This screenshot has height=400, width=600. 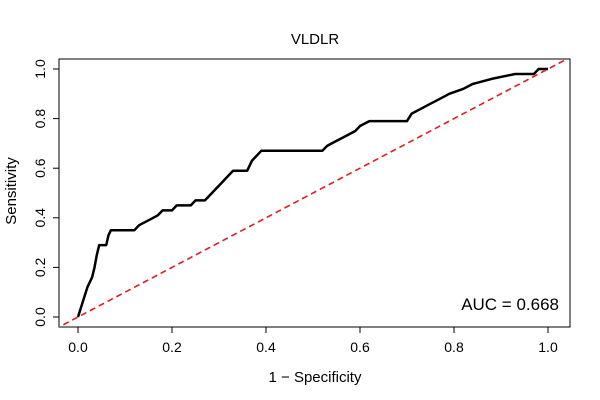 I want to click on y-axis-label: Sensitivity, so click(x=11, y=191).